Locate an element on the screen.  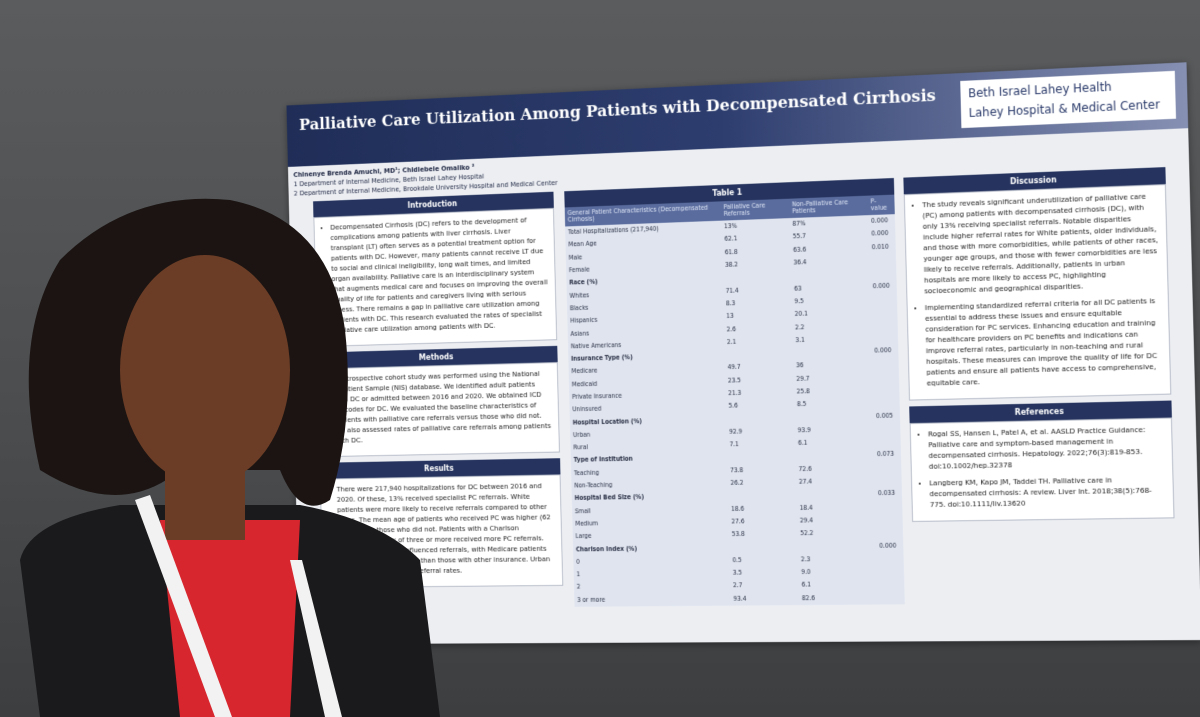
face is located at coordinates (205, 370).